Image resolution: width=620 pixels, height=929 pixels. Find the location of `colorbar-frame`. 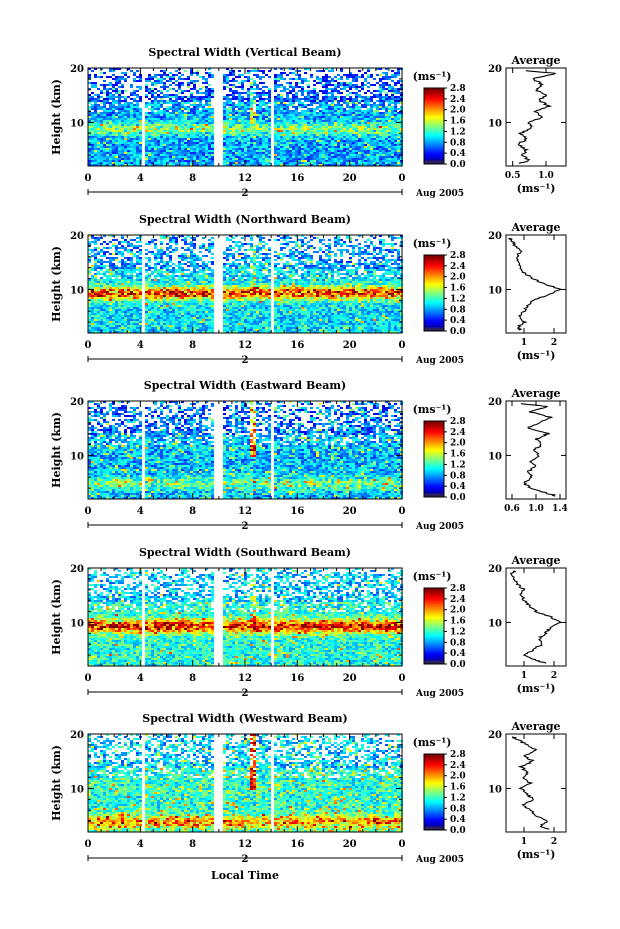

colorbar-frame is located at coordinates (434, 626).